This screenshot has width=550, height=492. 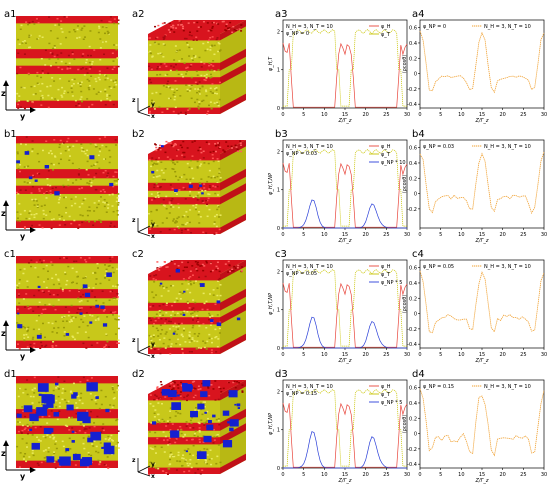 What do you see at coordinates (418, 134) in the screenshot?
I see `panel-label-b4: b4` at bounding box center [418, 134].